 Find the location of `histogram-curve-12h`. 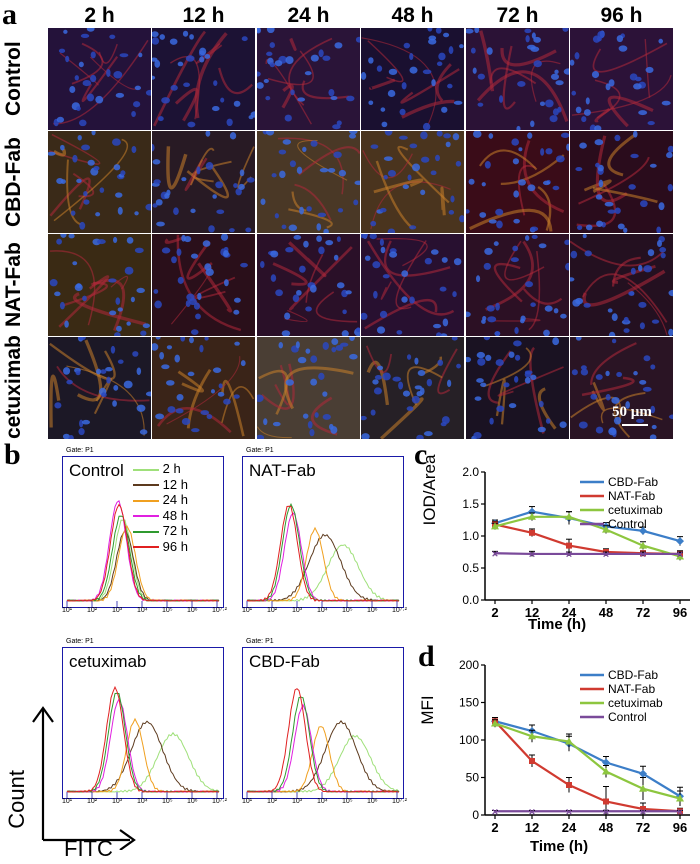

histogram-curve-12h is located at coordinates (323, 756).